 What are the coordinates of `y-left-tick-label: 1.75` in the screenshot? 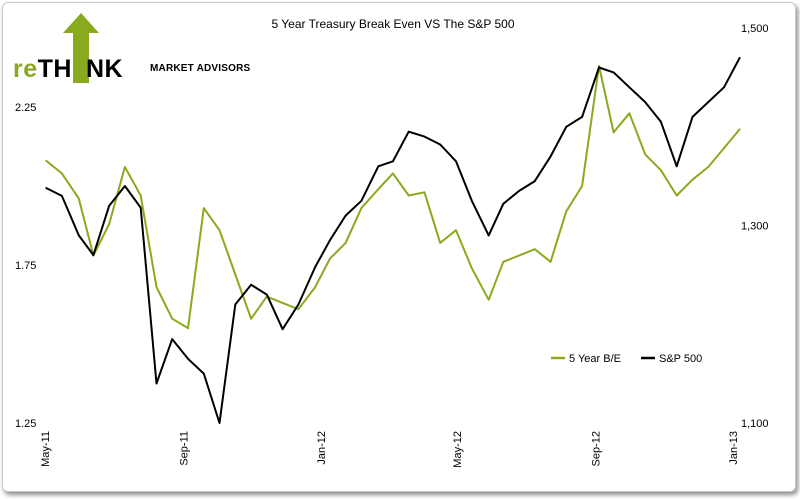 It's located at (25, 266).